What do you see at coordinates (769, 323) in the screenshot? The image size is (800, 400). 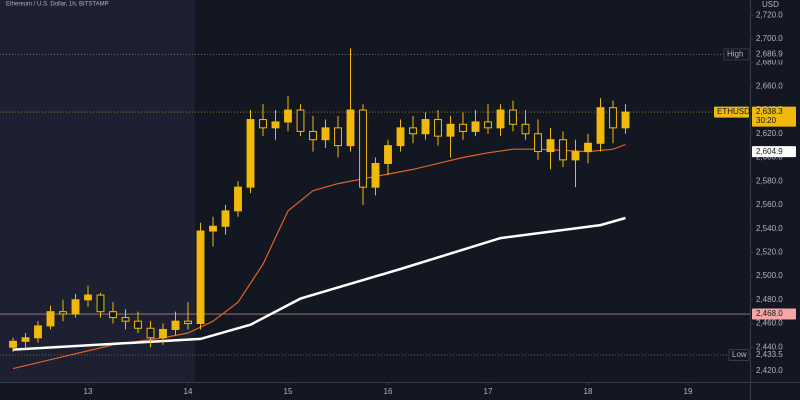 I see `y-tick-label: 2,460.0` at bounding box center [769, 323].